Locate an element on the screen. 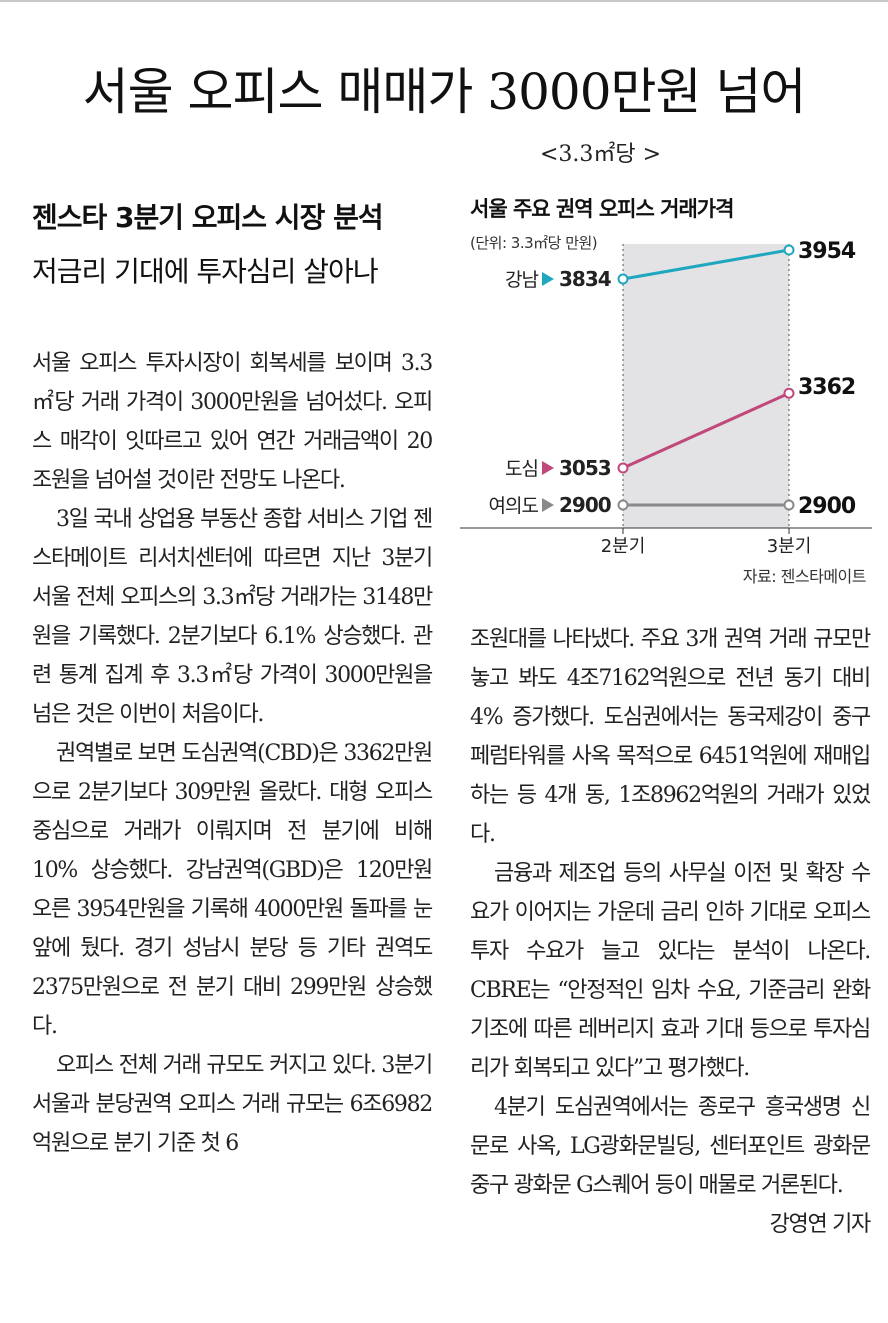 This screenshot has height=1323, width=888. data-label-start: 3834 is located at coordinates (585, 279).